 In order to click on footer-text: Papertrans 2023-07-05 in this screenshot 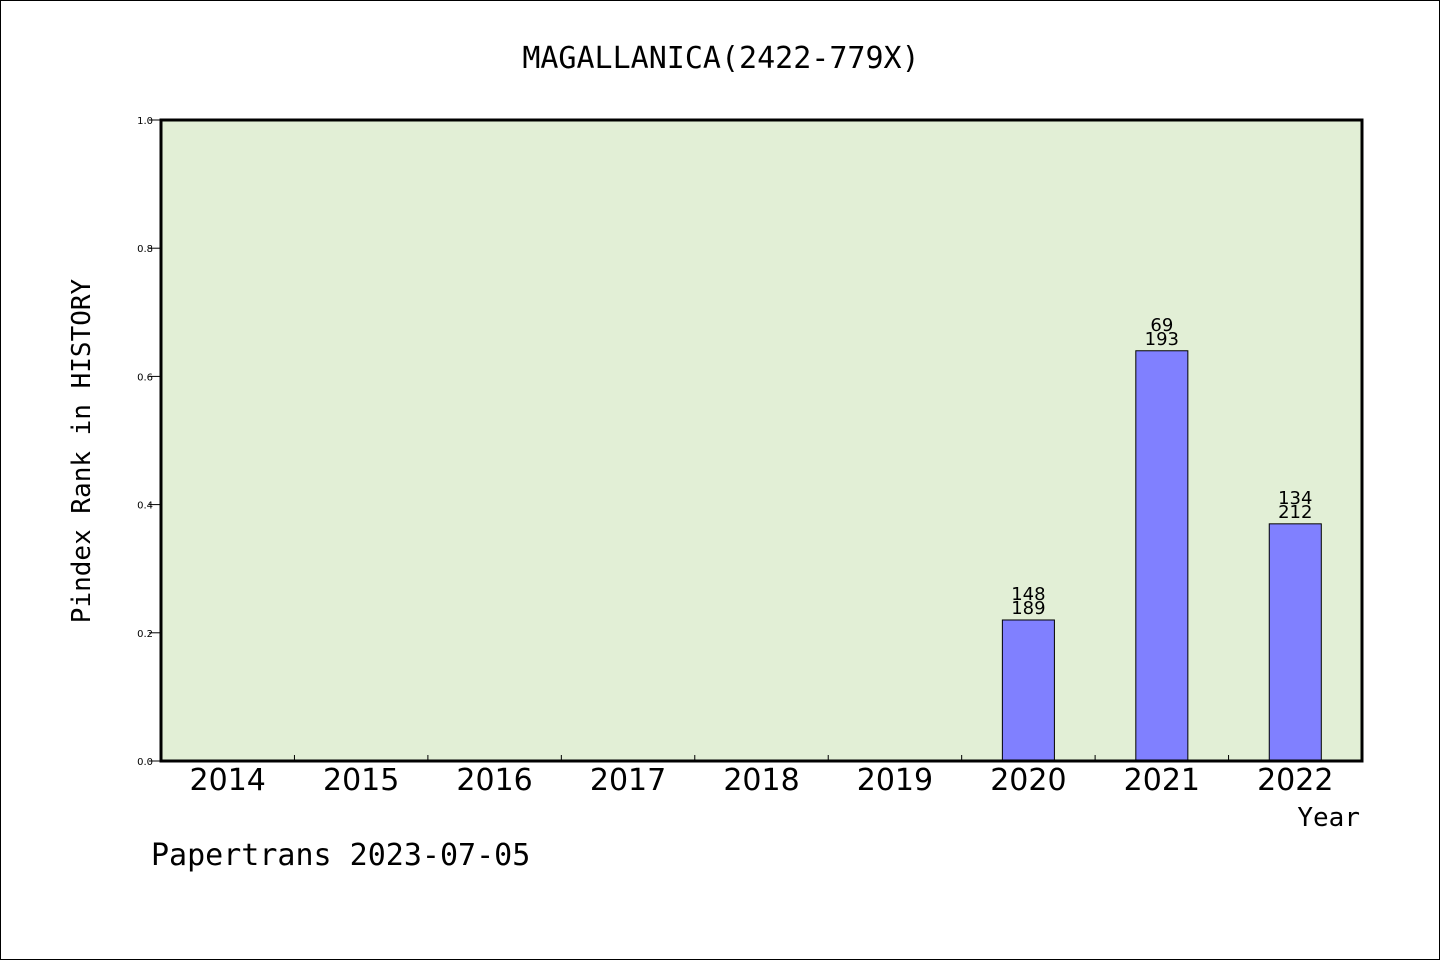, I will do `click(340, 855)`.